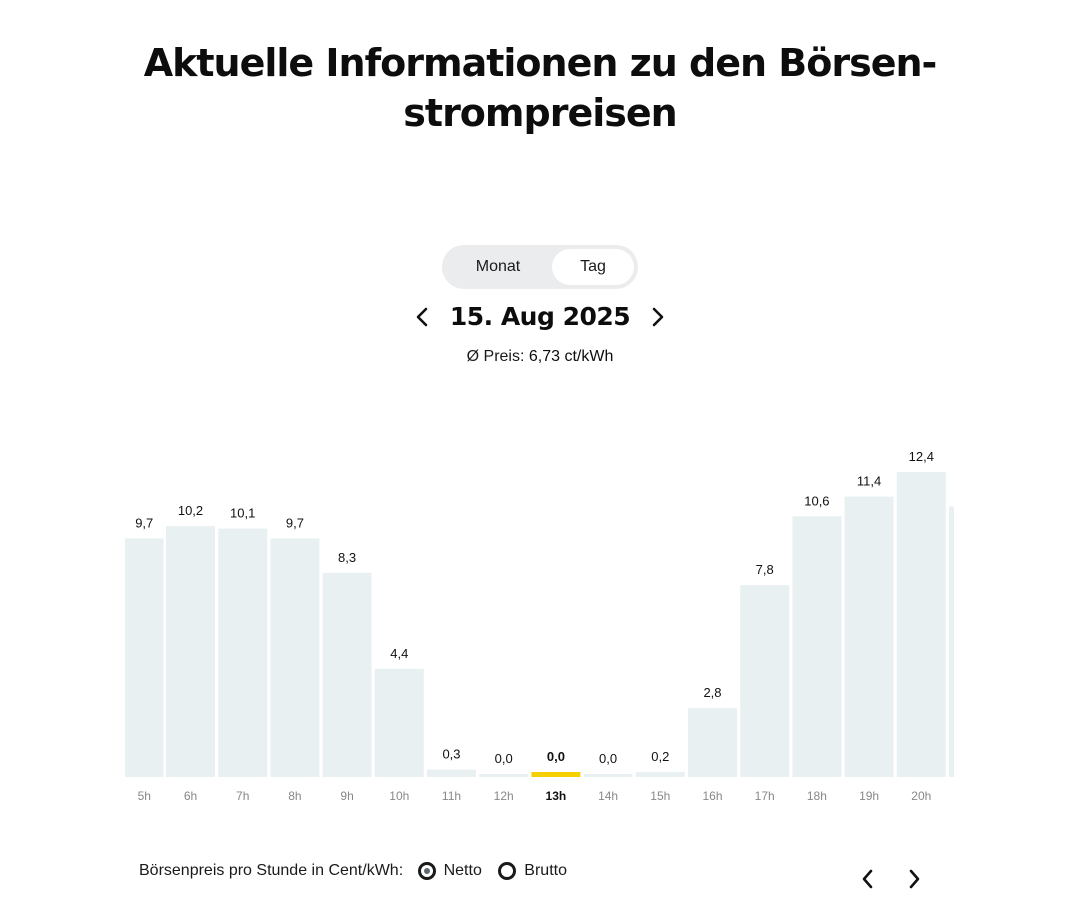 This screenshot has width=1080, height=913. What do you see at coordinates (451, 796) in the screenshot?
I see `x-tick-label: 11h` at bounding box center [451, 796].